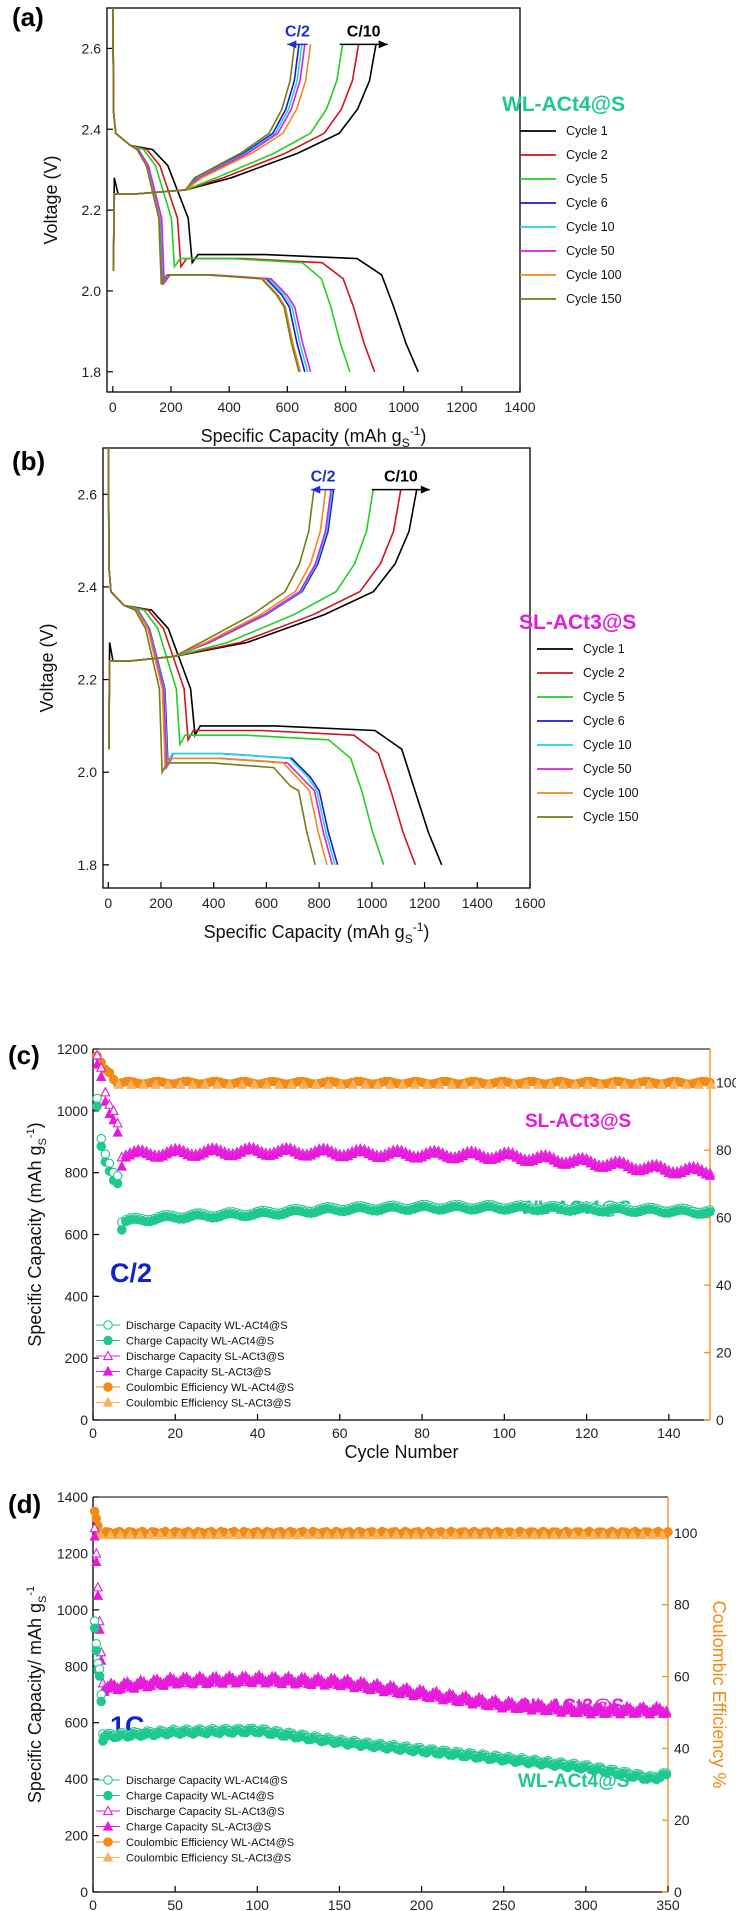 The height and width of the screenshot is (1911, 736). What do you see at coordinates (563, 104) in the screenshot?
I see `sample-title: WL-ACt4@S` at bounding box center [563, 104].